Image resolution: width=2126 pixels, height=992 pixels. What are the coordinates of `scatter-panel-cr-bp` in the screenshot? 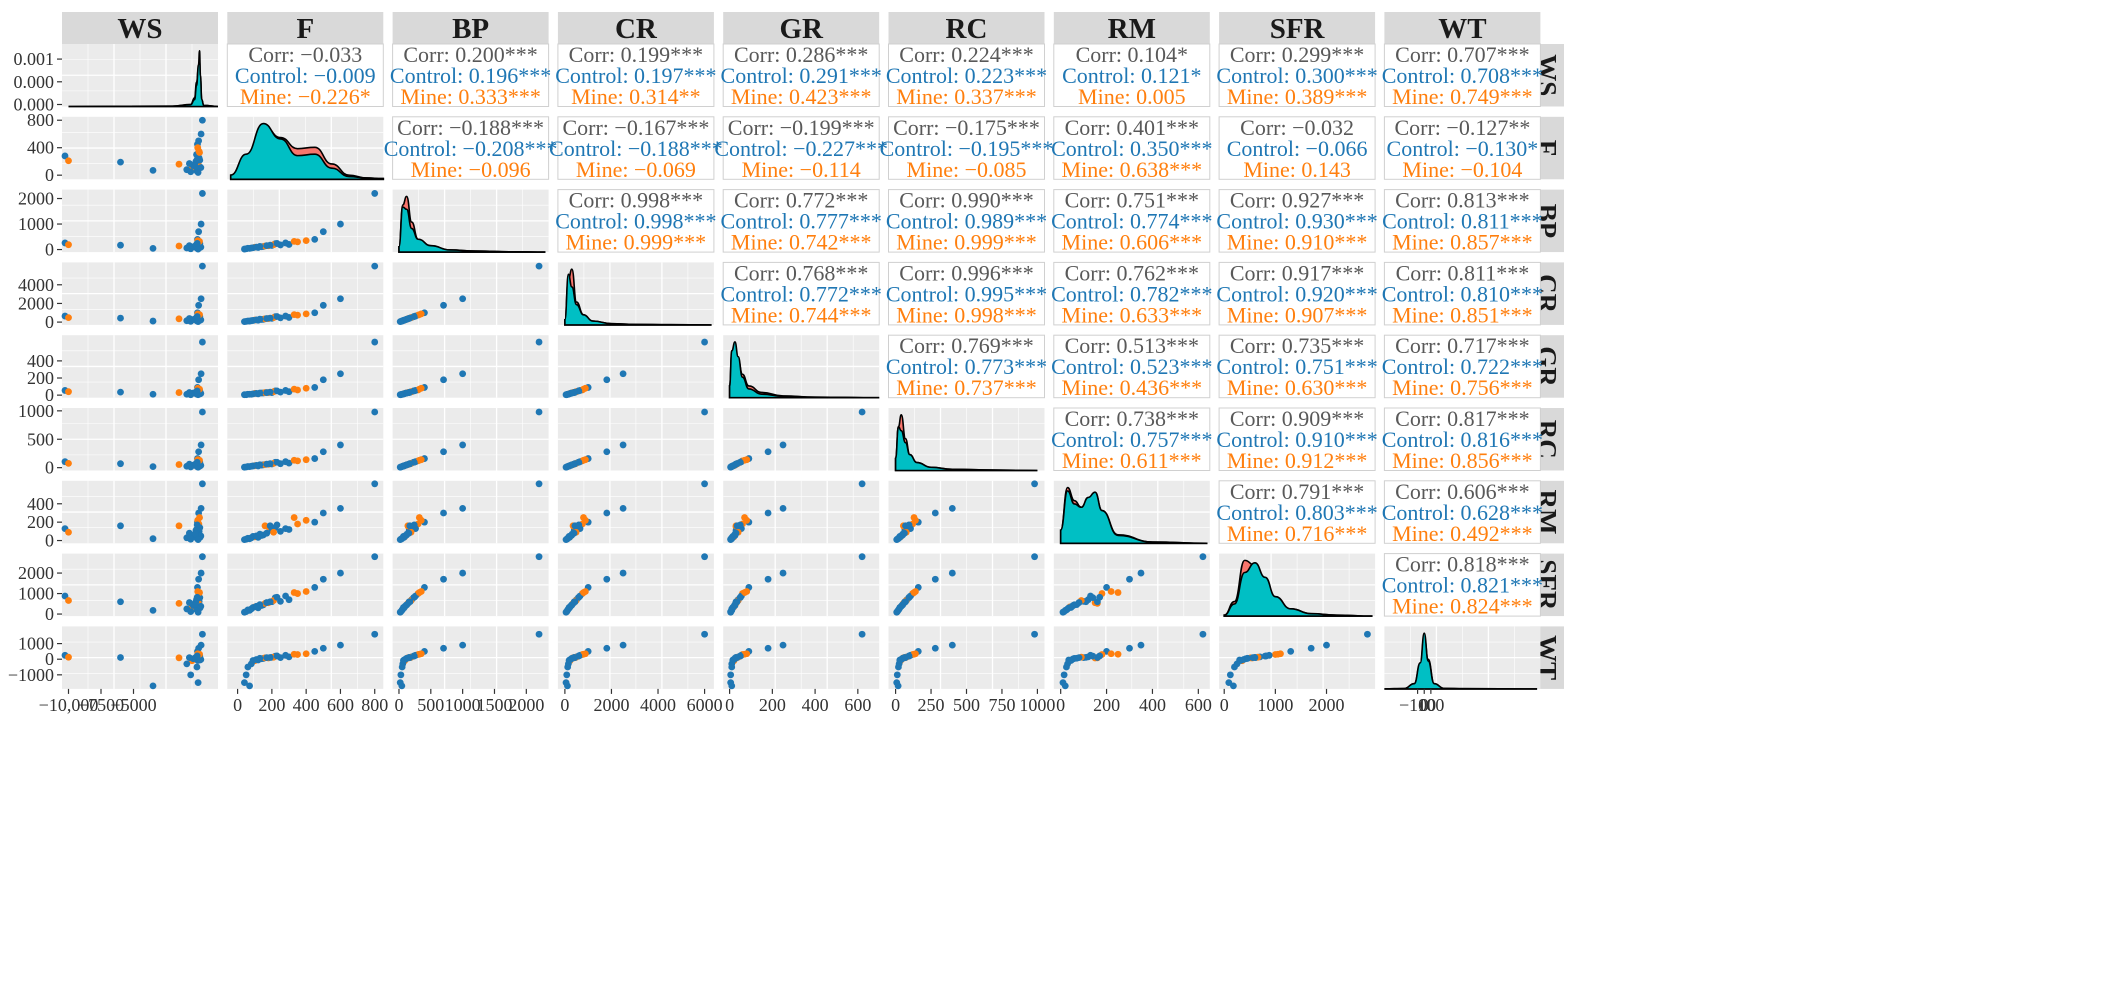 It's located at (470, 294).